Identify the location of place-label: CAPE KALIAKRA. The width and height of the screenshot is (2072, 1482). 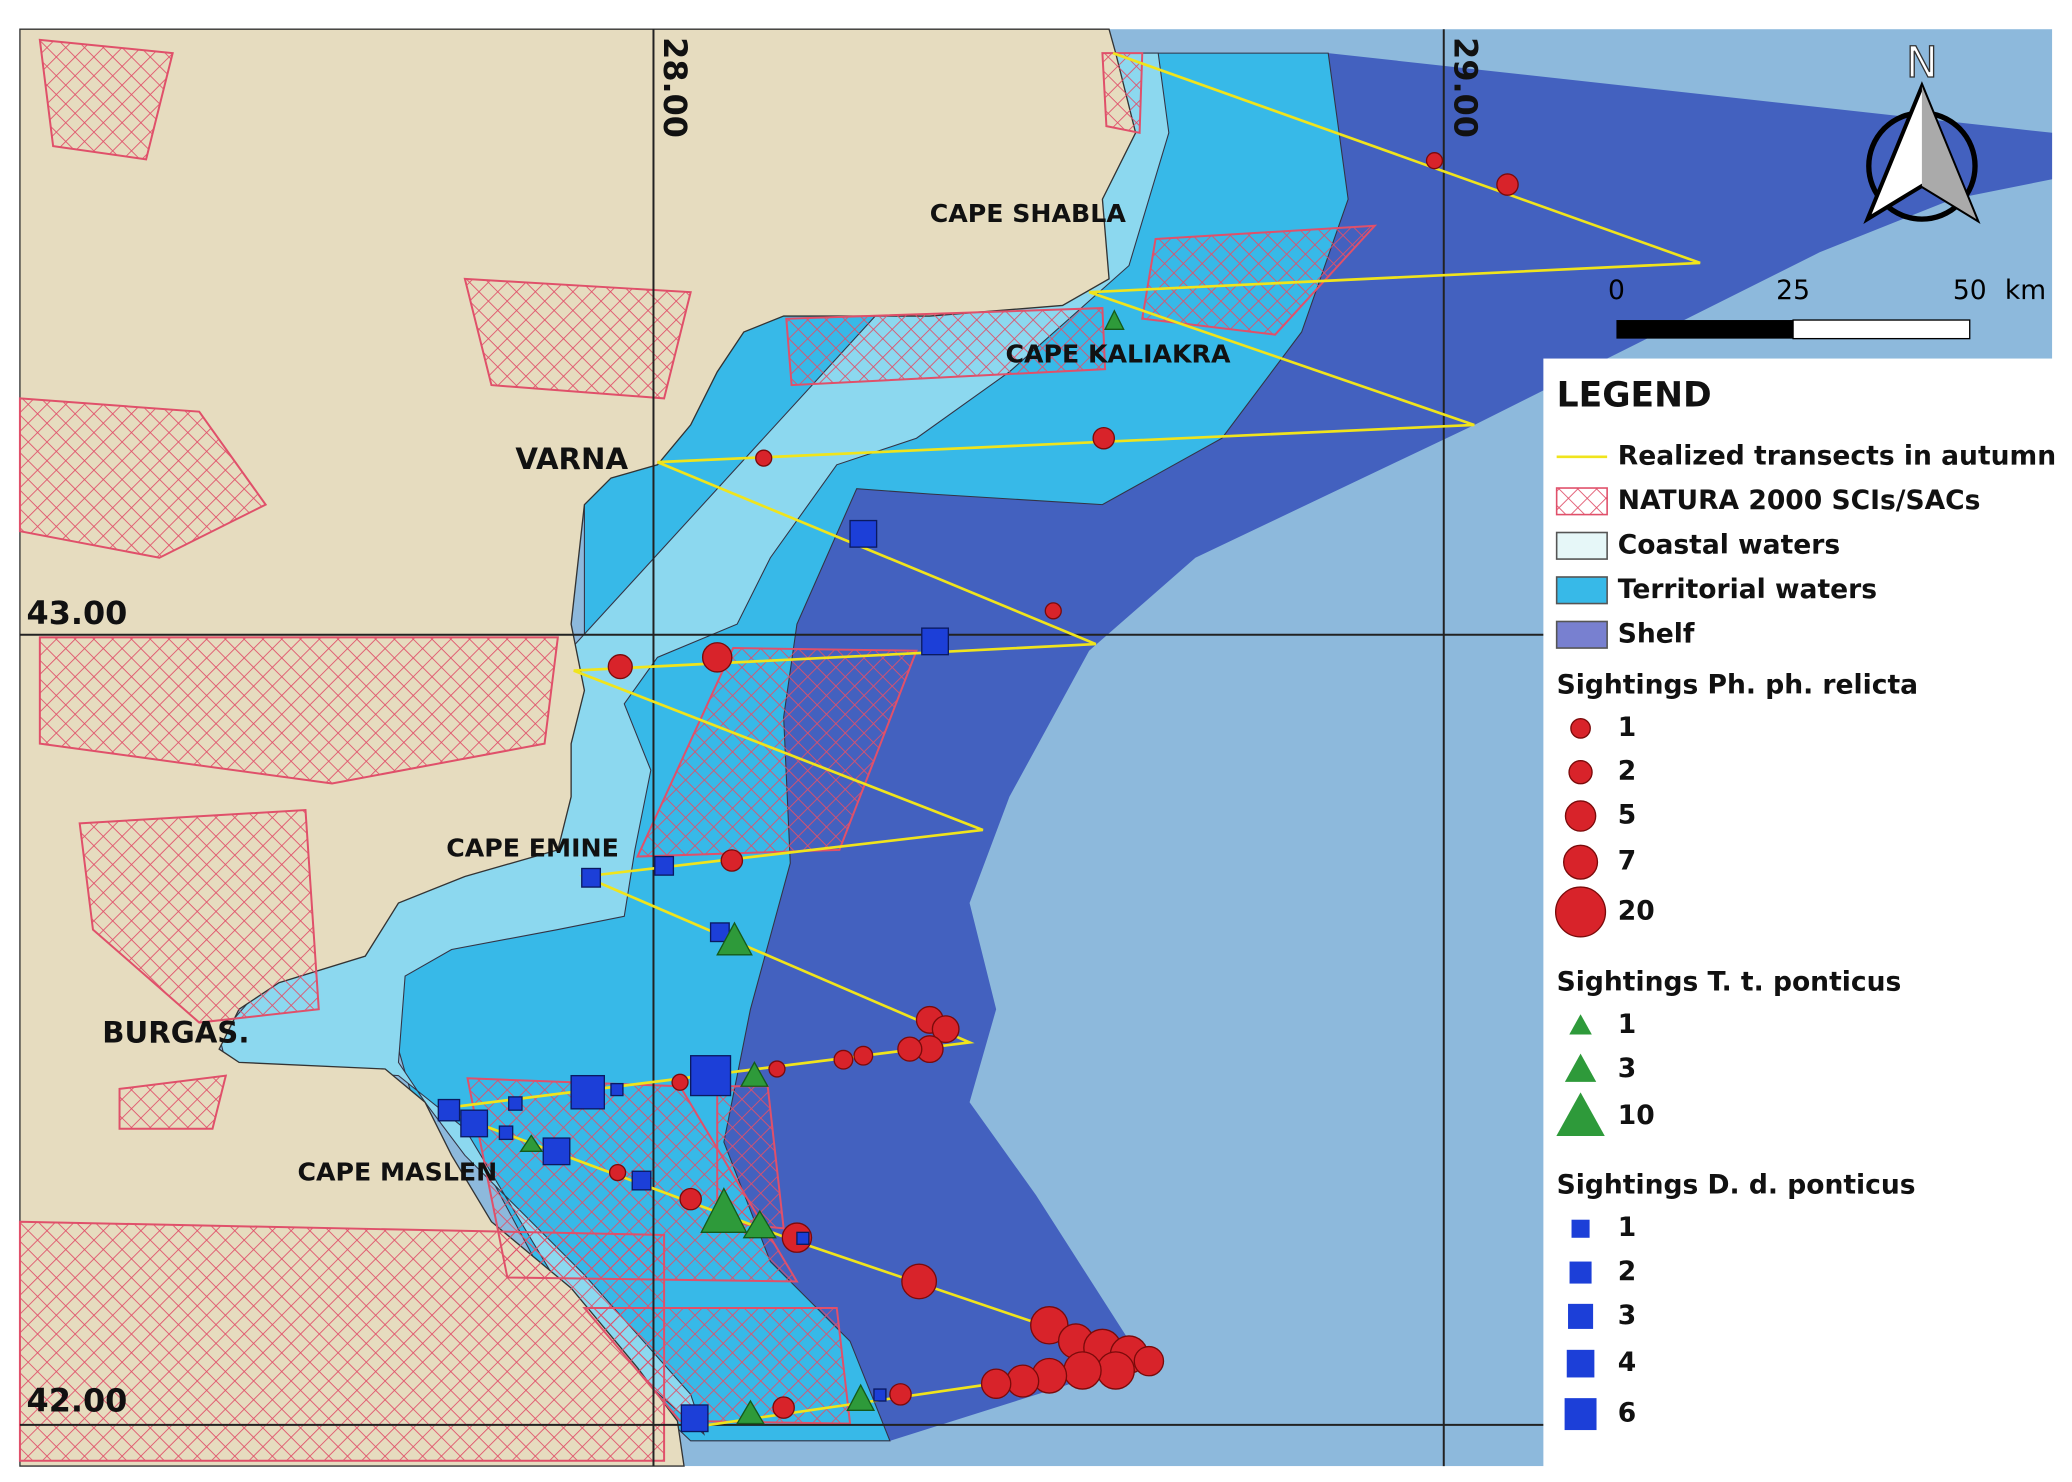
(1118, 354).